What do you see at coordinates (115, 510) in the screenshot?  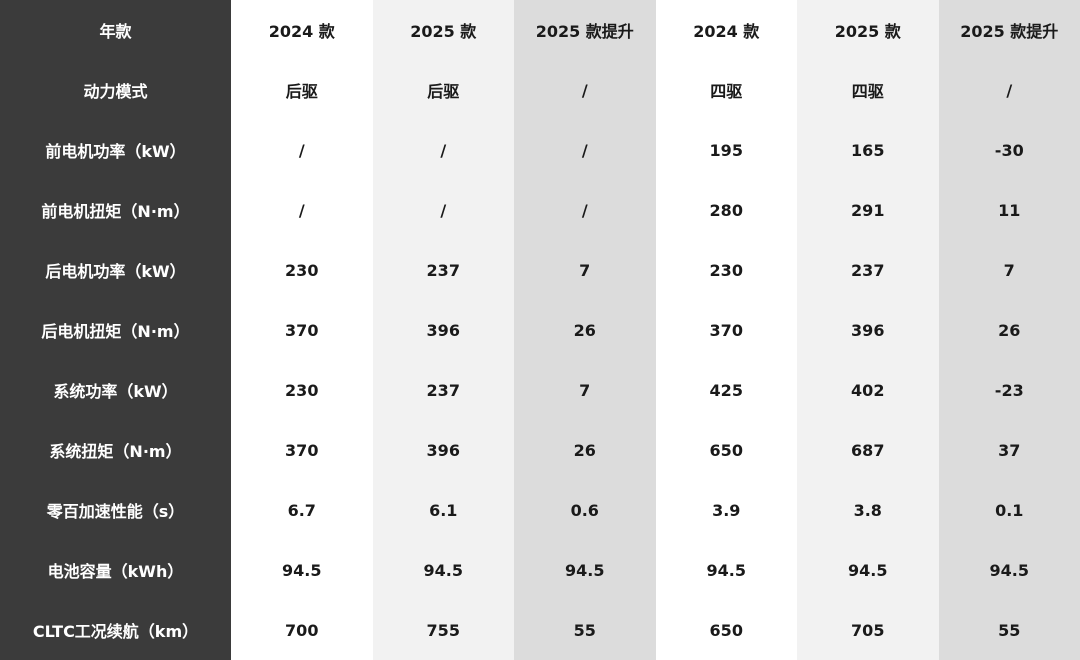 I see `row-header: 零百加速性能（s）` at bounding box center [115, 510].